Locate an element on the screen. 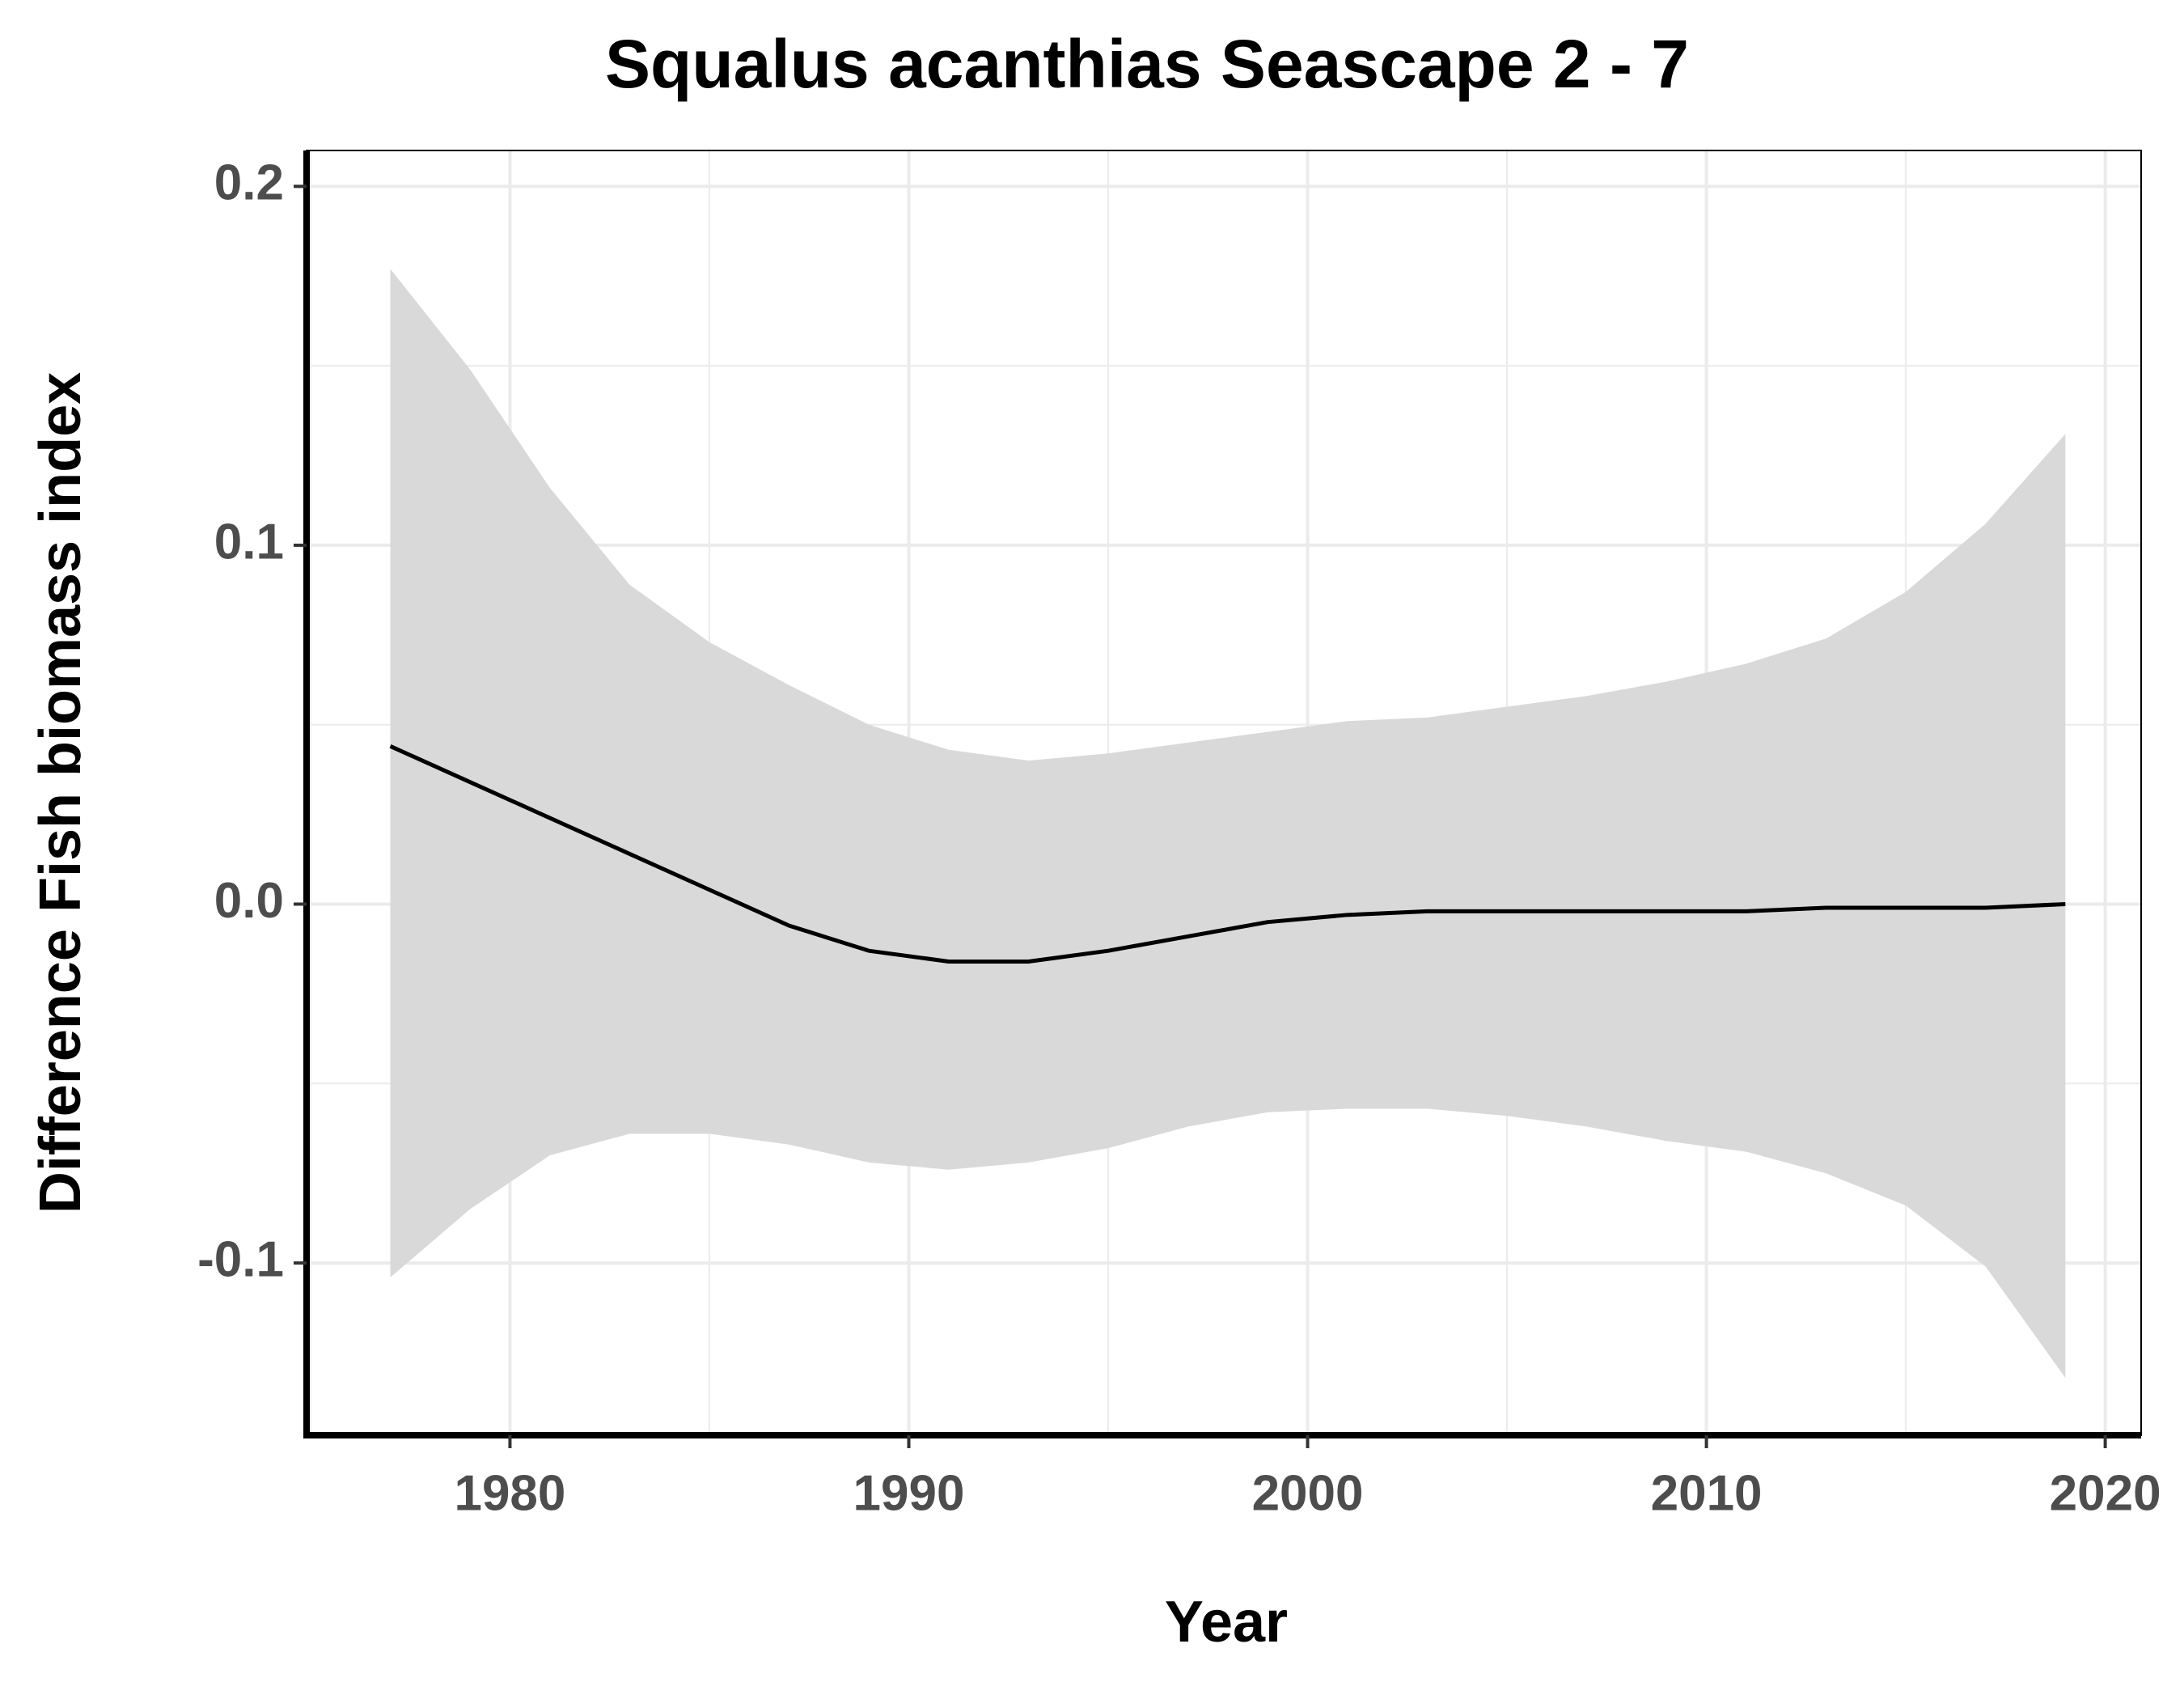 The width and height of the screenshot is (2184, 1699). x-tick-label: 1990 is located at coordinates (909, 1493).